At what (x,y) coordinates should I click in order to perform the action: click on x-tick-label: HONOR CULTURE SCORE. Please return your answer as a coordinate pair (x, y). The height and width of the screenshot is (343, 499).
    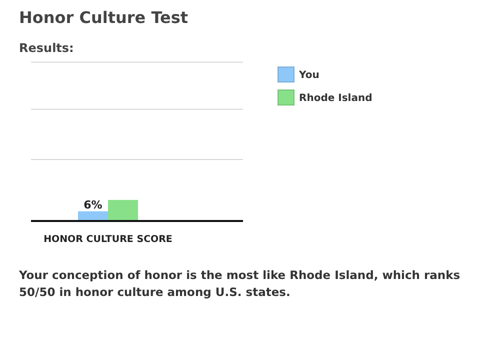
    Looking at the image, I should click on (108, 239).